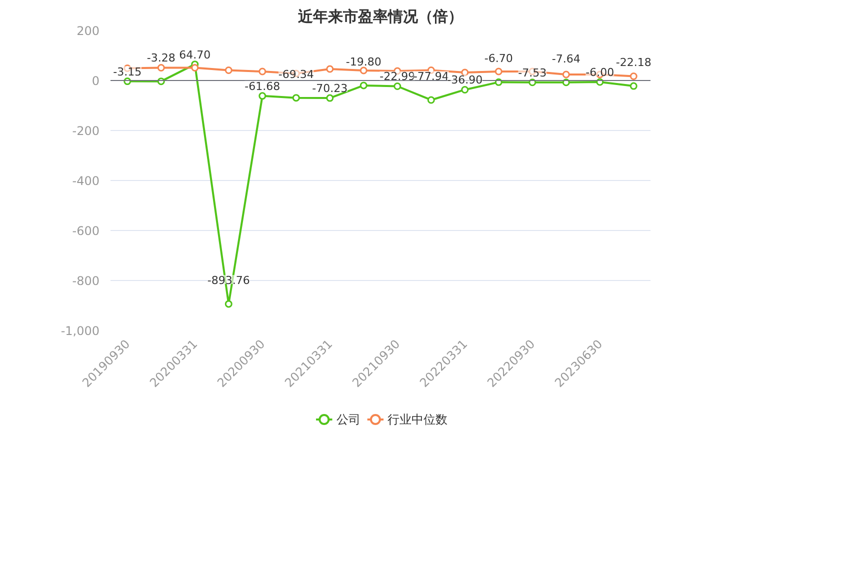 This screenshot has height=575, width=850. What do you see at coordinates (296, 74) in the screenshot?
I see `data-label: -69.34` at bounding box center [296, 74].